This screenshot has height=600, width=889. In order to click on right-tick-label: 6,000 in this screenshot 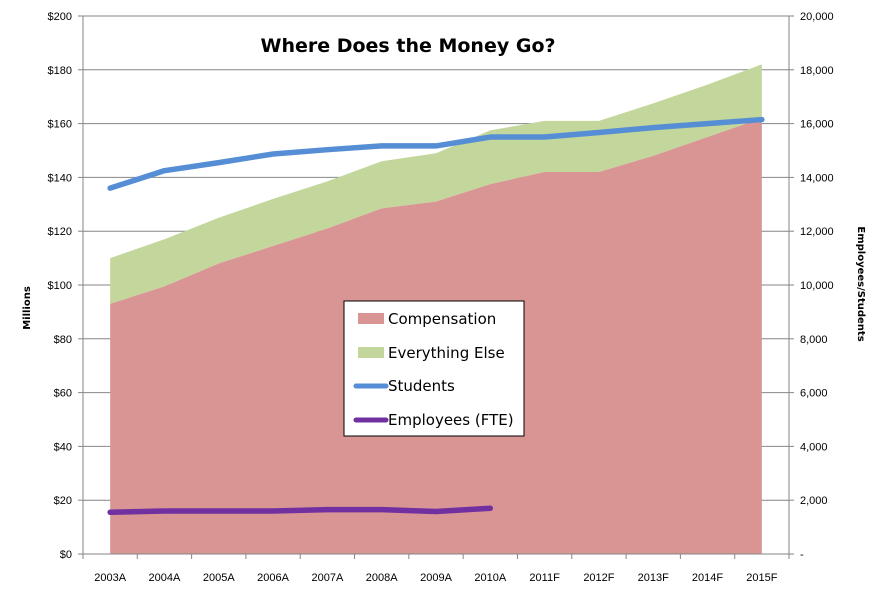, I will do `click(814, 394)`.